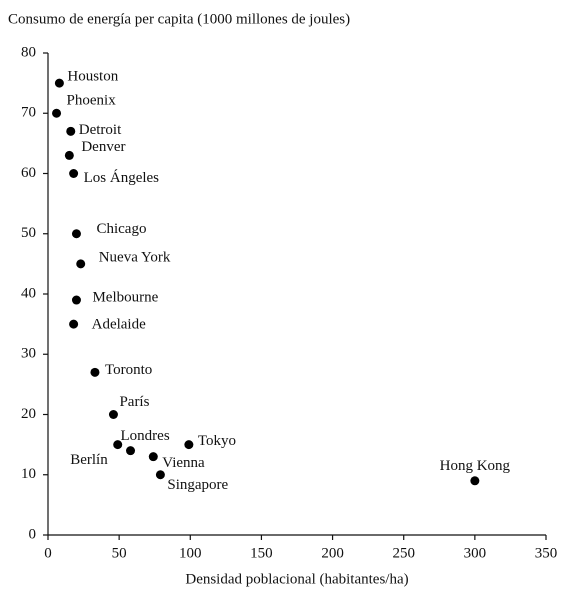 This screenshot has width=563, height=592. What do you see at coordinates (33, 534) in the screenshot?
I see `y-tick-label: 0` at bounding box center [33, 534].